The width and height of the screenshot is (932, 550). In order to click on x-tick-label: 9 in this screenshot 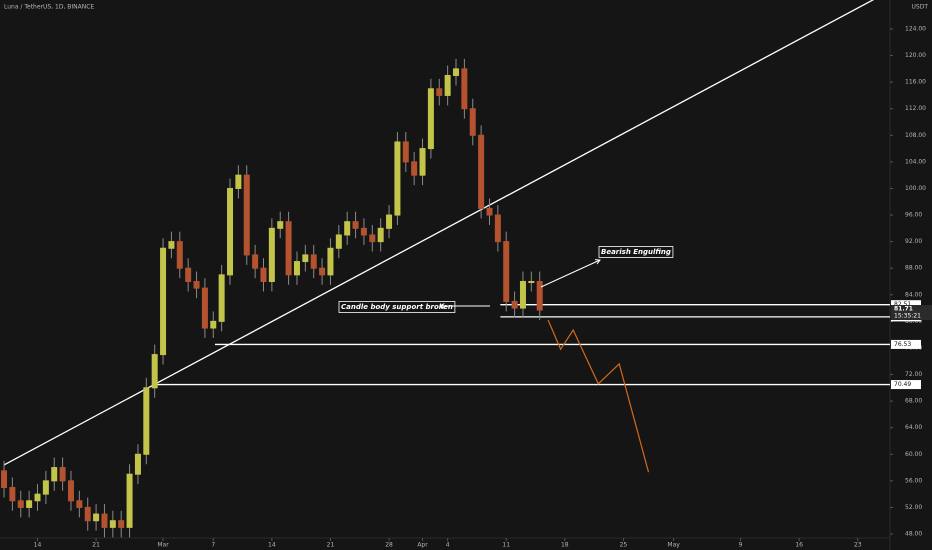, I will do `click(741, 545)`.